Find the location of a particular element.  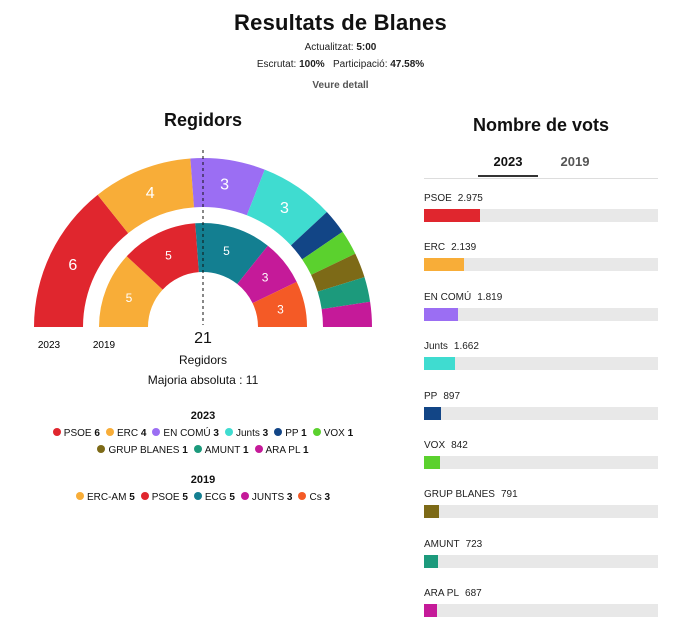

vote-label: EN COMÚ 1.819 is located at coordinates (541, 298).